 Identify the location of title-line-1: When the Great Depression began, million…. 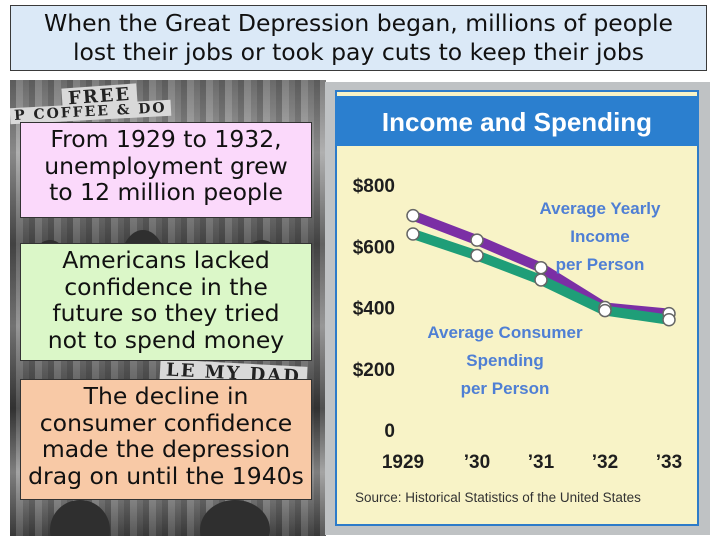
(358, 23).